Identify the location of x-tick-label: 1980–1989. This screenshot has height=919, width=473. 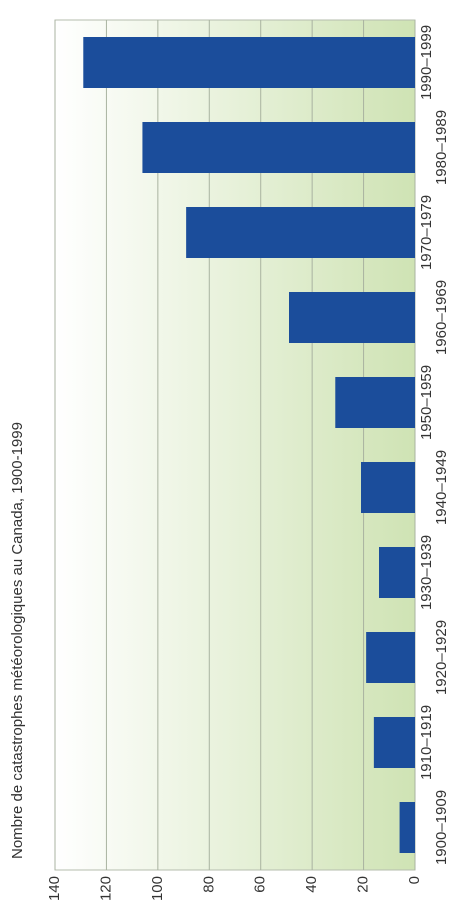
(441, 147).